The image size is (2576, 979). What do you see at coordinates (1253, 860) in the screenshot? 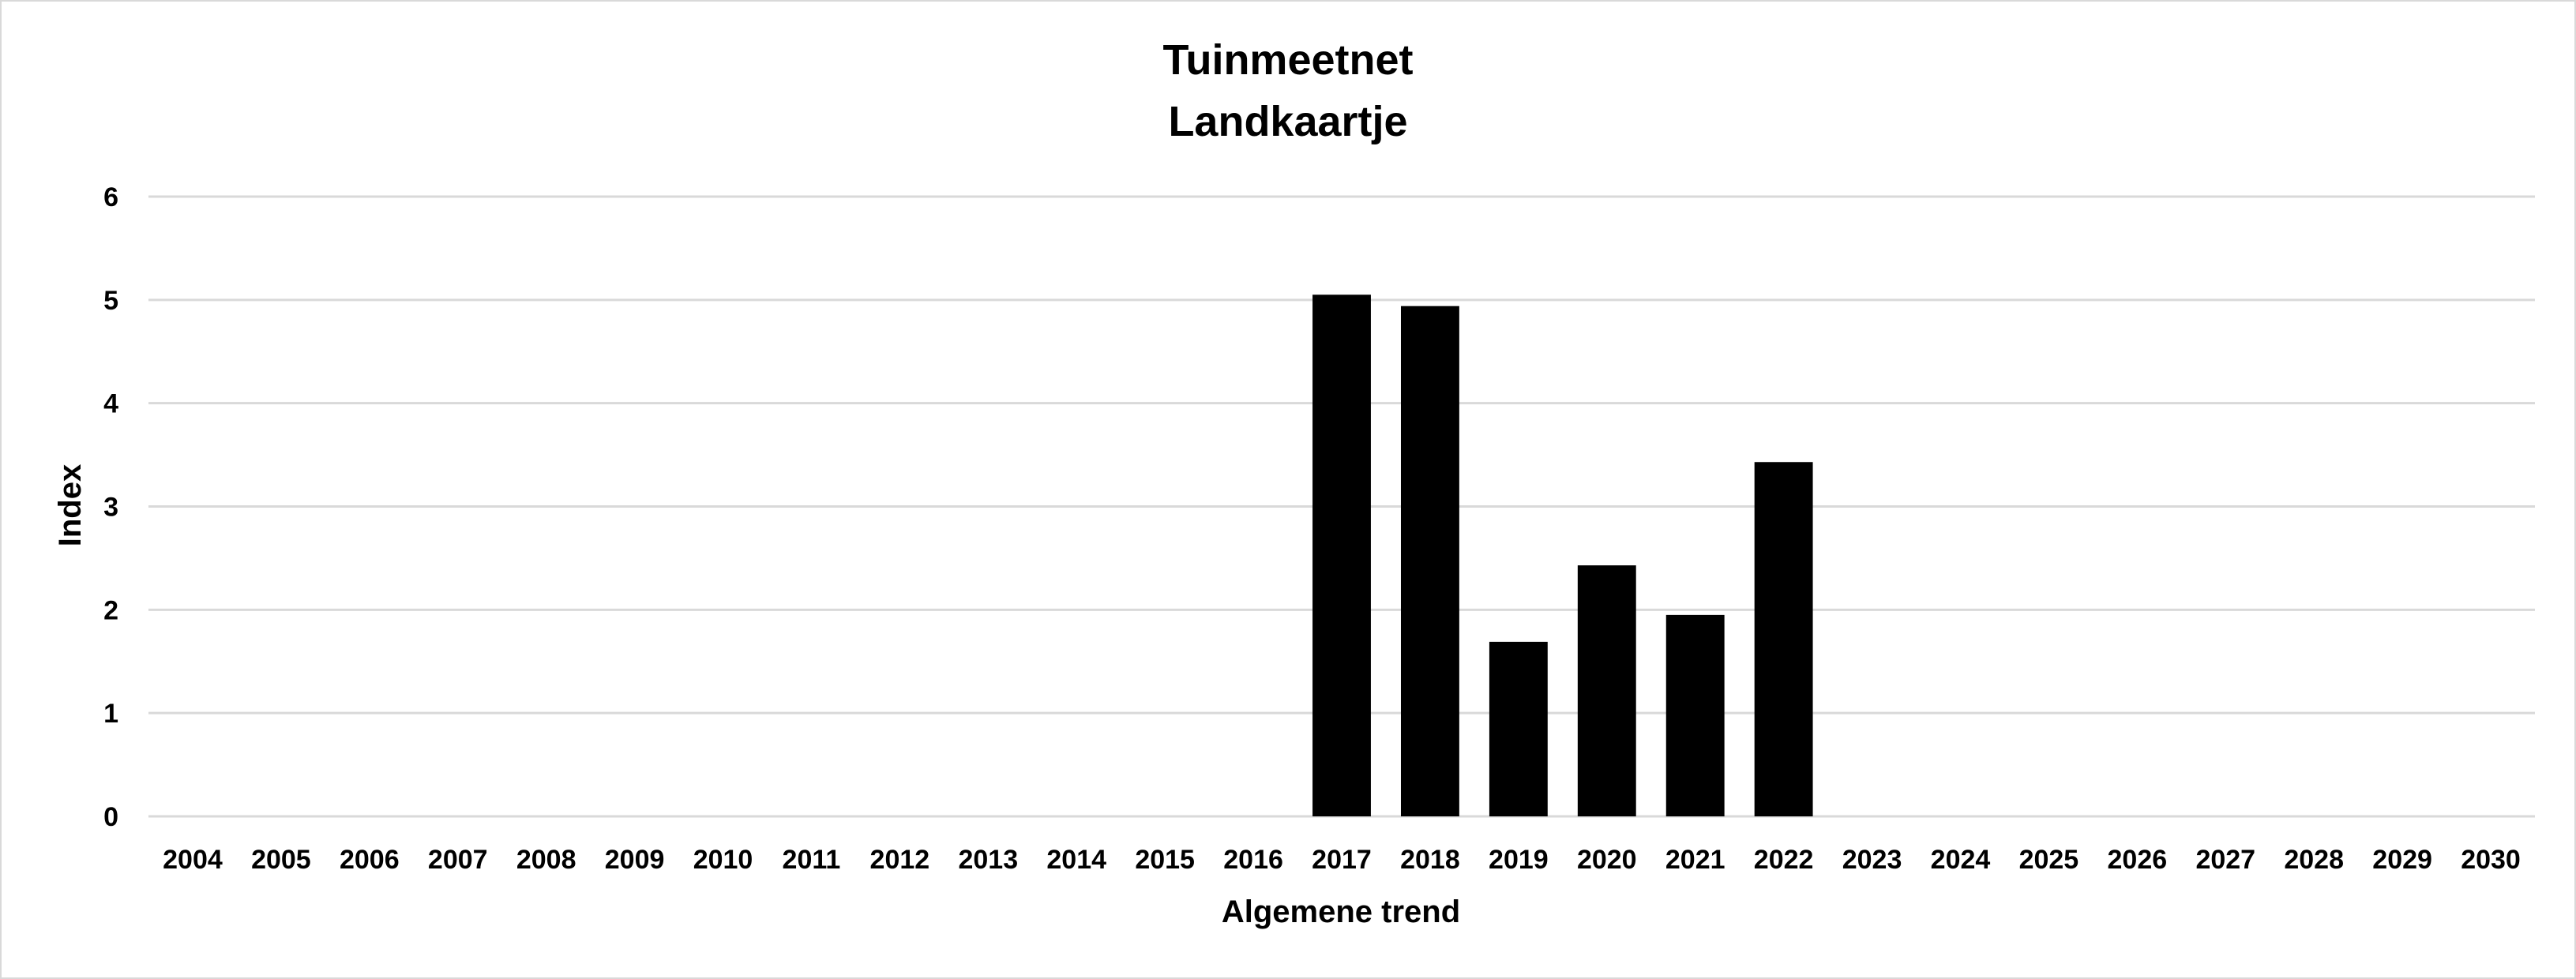
I see `x-tick-label: 2016` at bounding box center [1253, 860].